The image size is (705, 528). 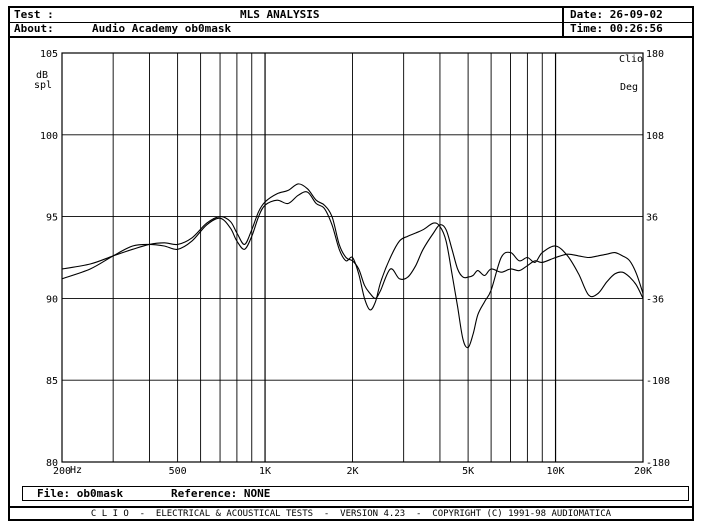 What do you see at coordinates (658, 463) in the screenshot?
I see `y2-tick-label: -180` at bounding box center [658, 463].